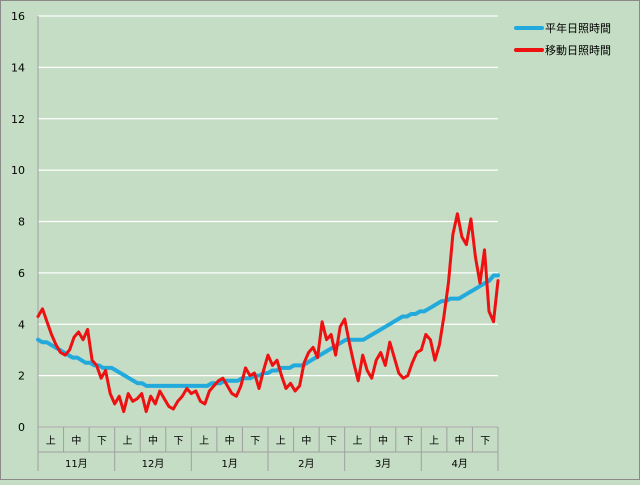 Image resolution: width=640 pixels, height=485 pixels. I want to click on y-tick-label: 8, so click(21, 222).